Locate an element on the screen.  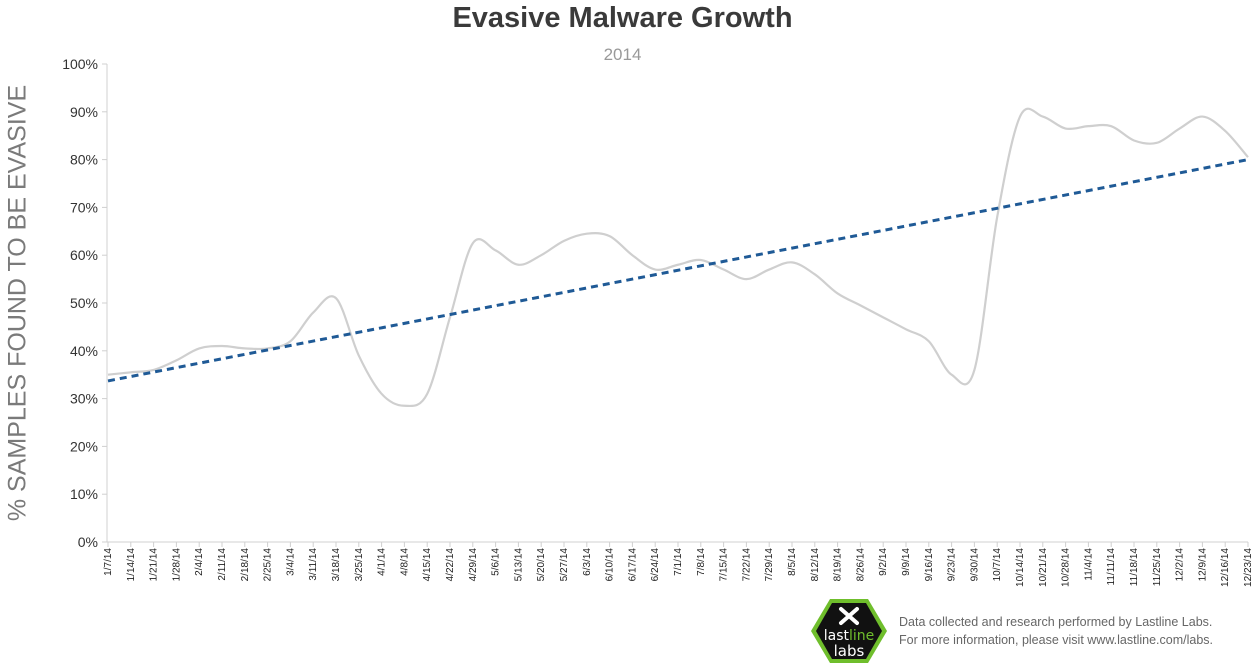
x-tick-label: 12/23/14 is located at coordinates (1248, 567).